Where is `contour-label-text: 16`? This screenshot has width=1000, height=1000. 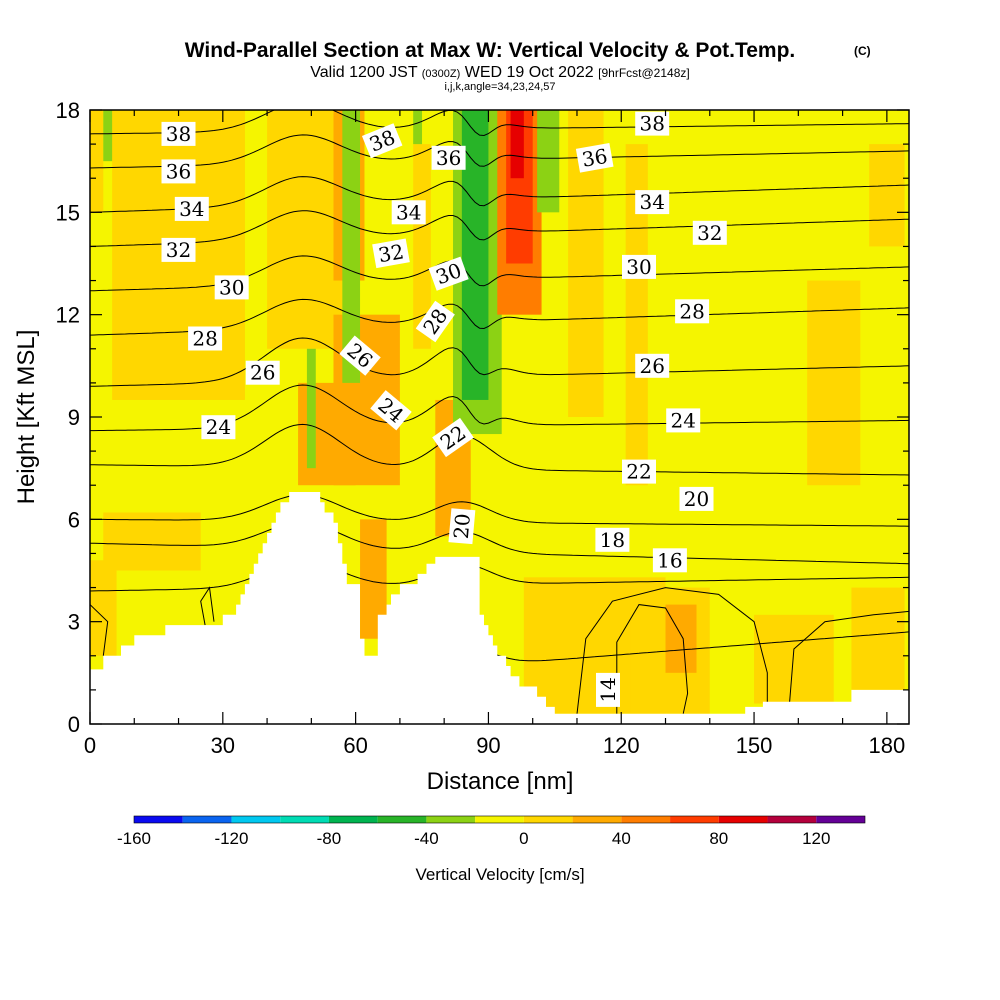
contour-label-text: 16 is located at coordinates (669, 560).